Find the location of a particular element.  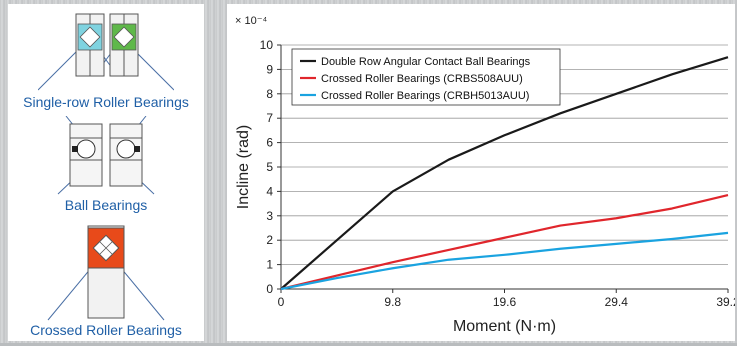

legend-label: Crossed Roller Bearings (CRBH5013AUU) is located at coordinates (425, 96).